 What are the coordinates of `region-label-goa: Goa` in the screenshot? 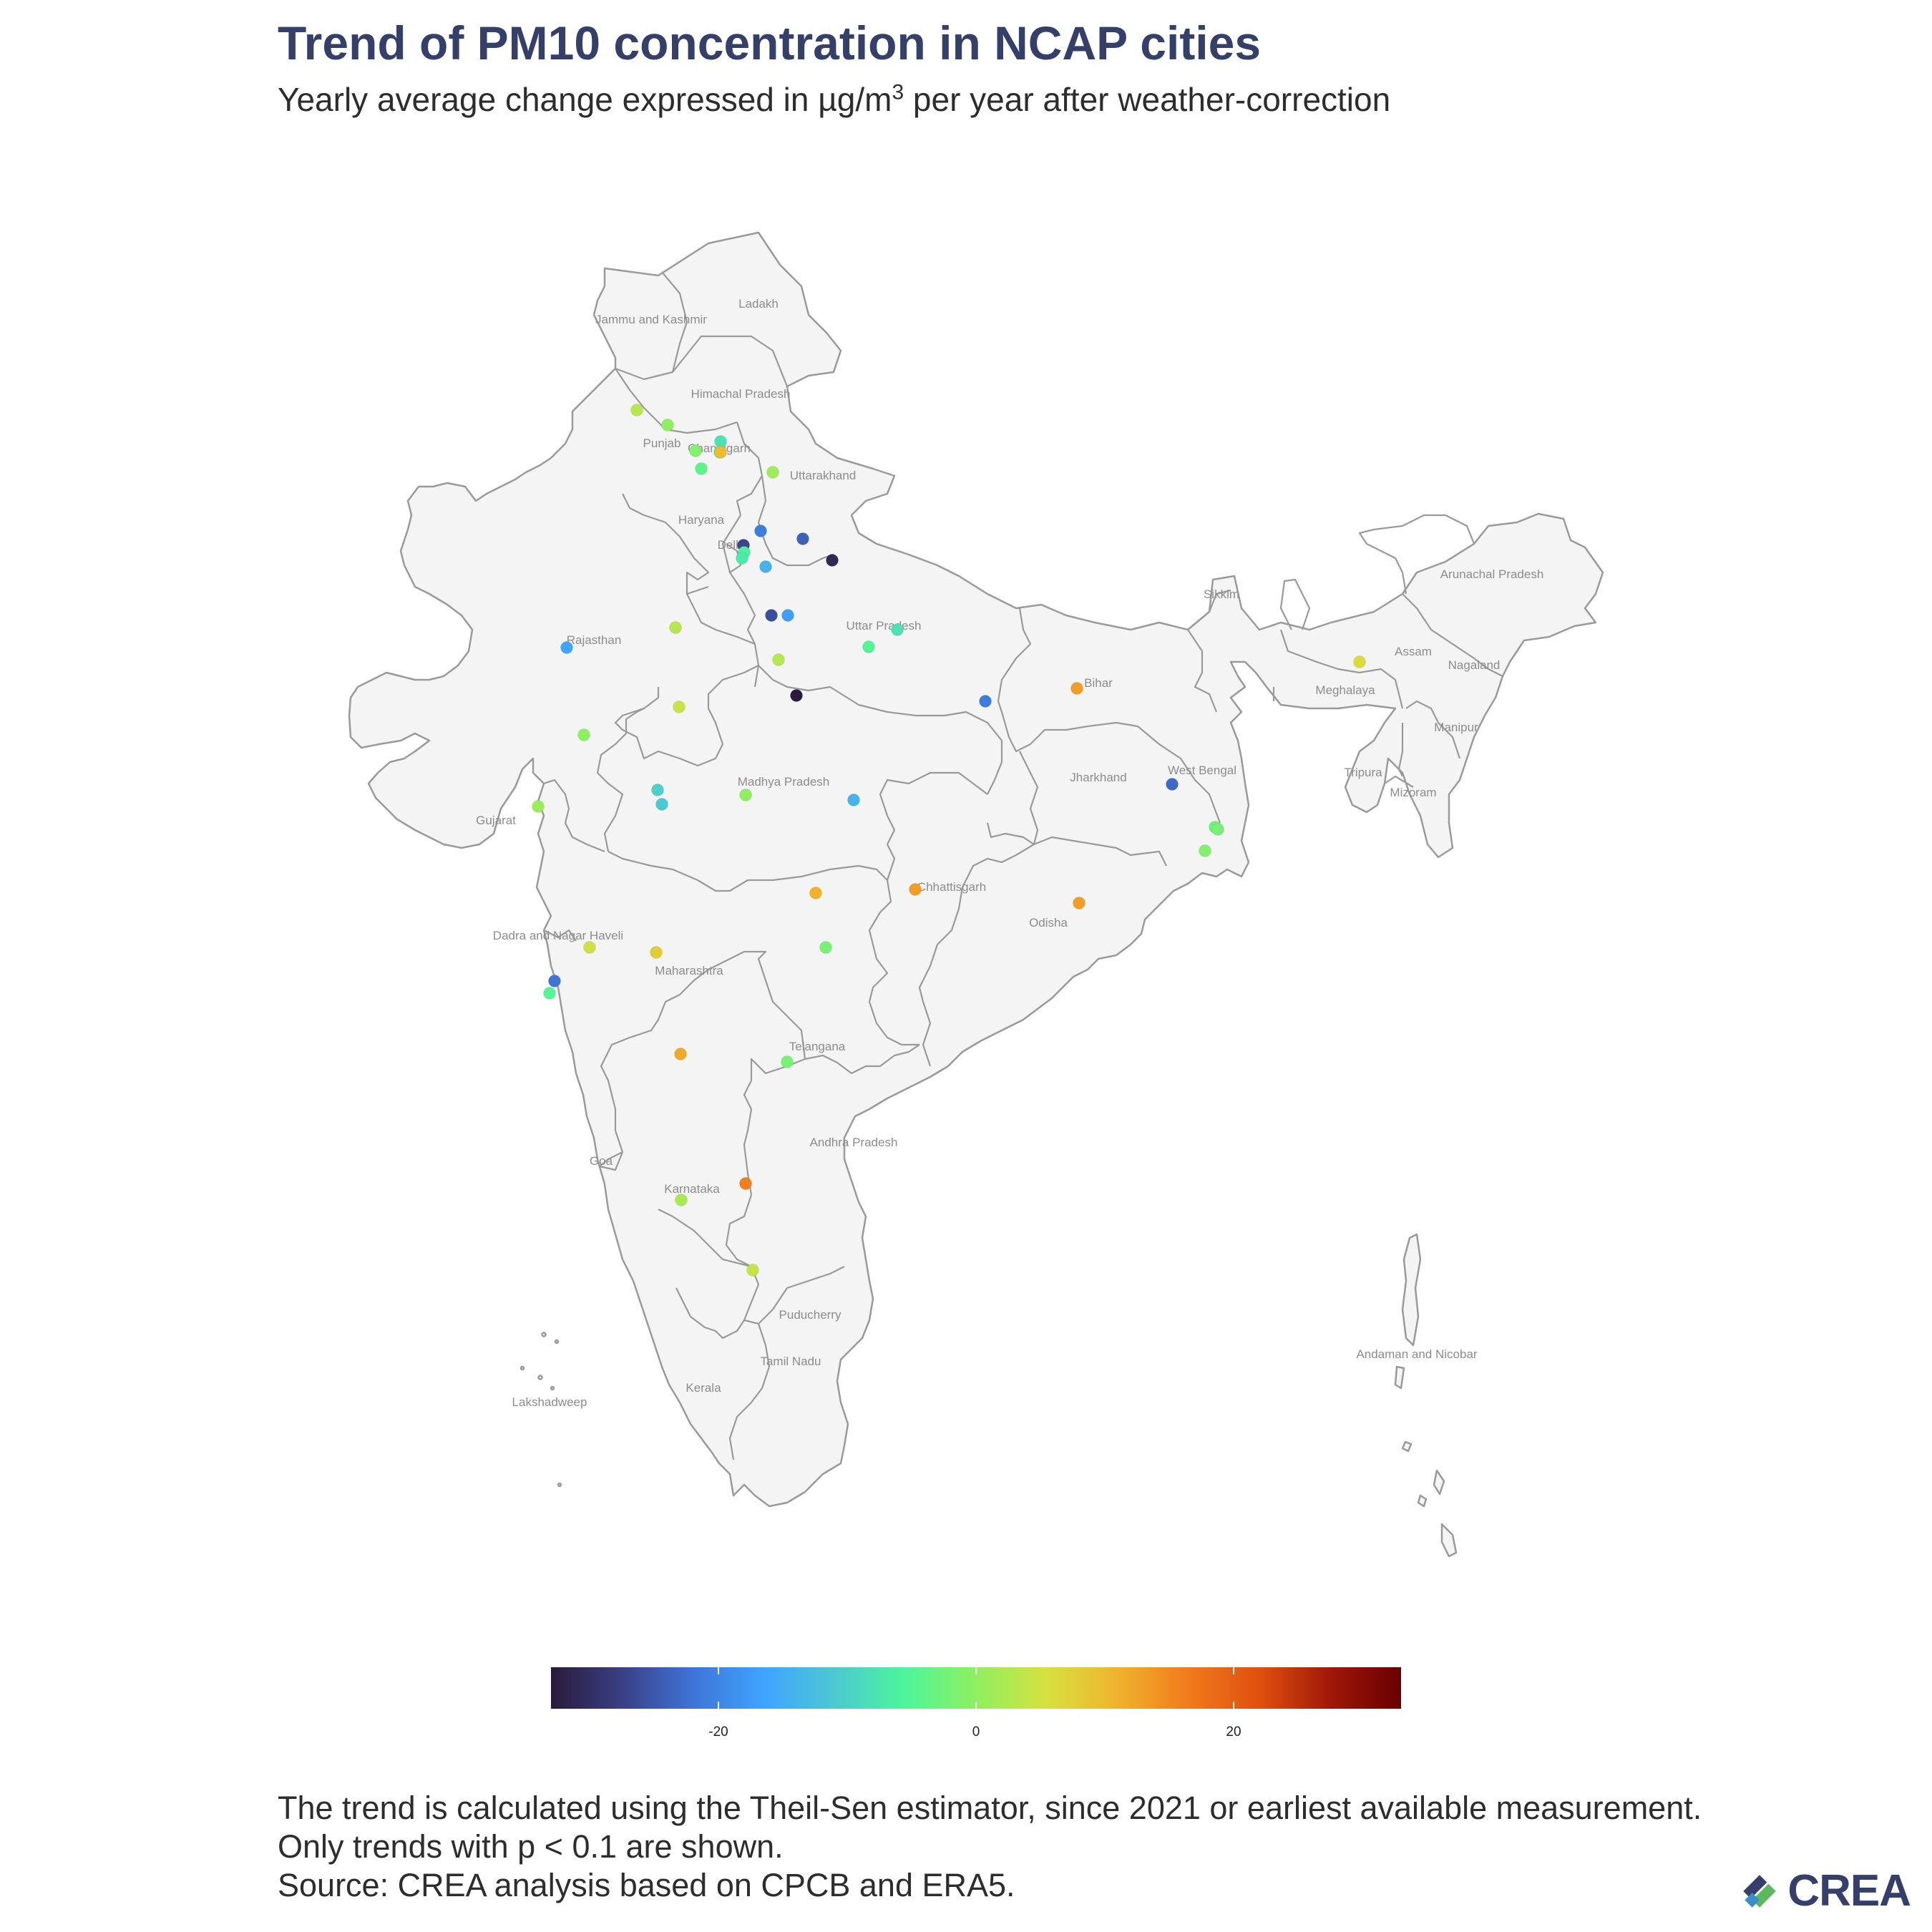 It's located at (601, 1161).